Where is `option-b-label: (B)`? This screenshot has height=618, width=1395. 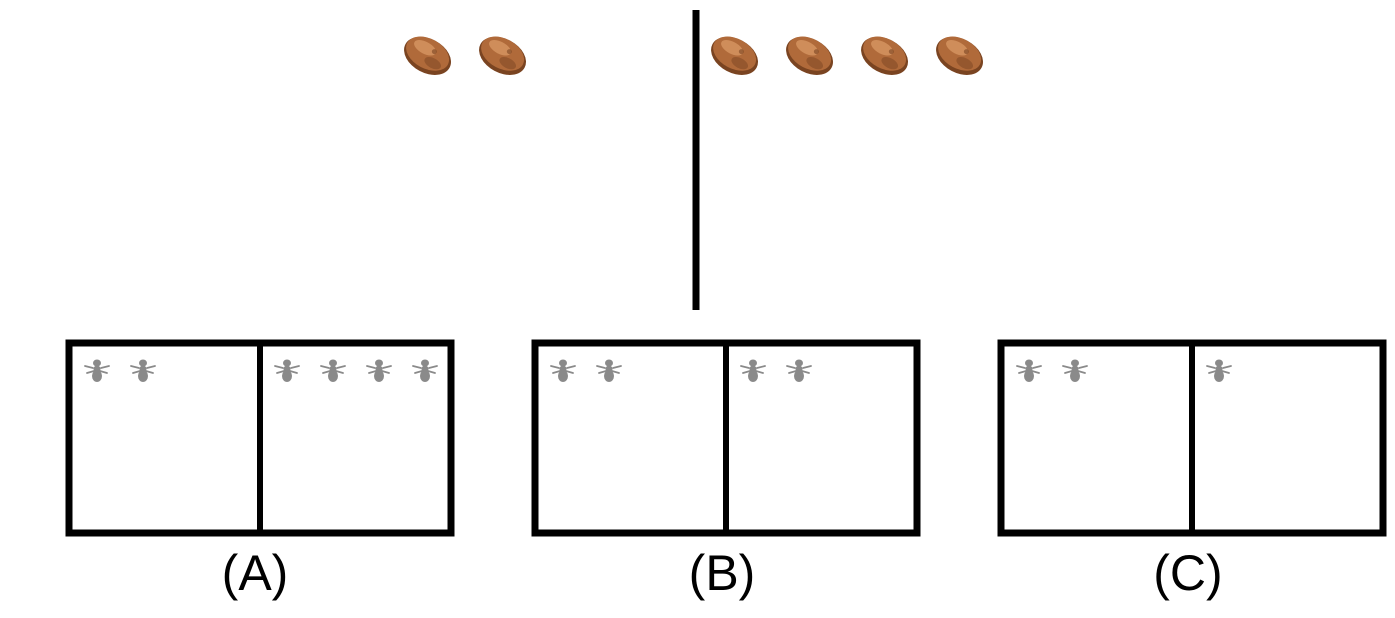
option-b-label: (B) is located at coordinates (722, 573).